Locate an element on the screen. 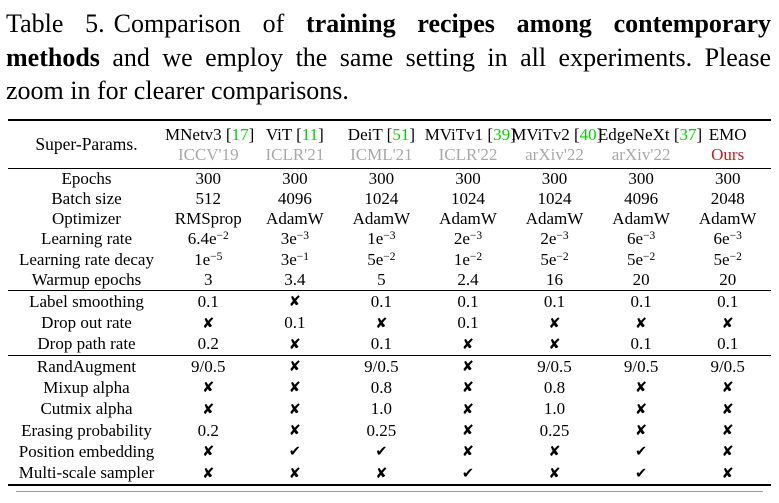  cell-erasing-probability-vit: ✘ is located at coordinates (295, 430).